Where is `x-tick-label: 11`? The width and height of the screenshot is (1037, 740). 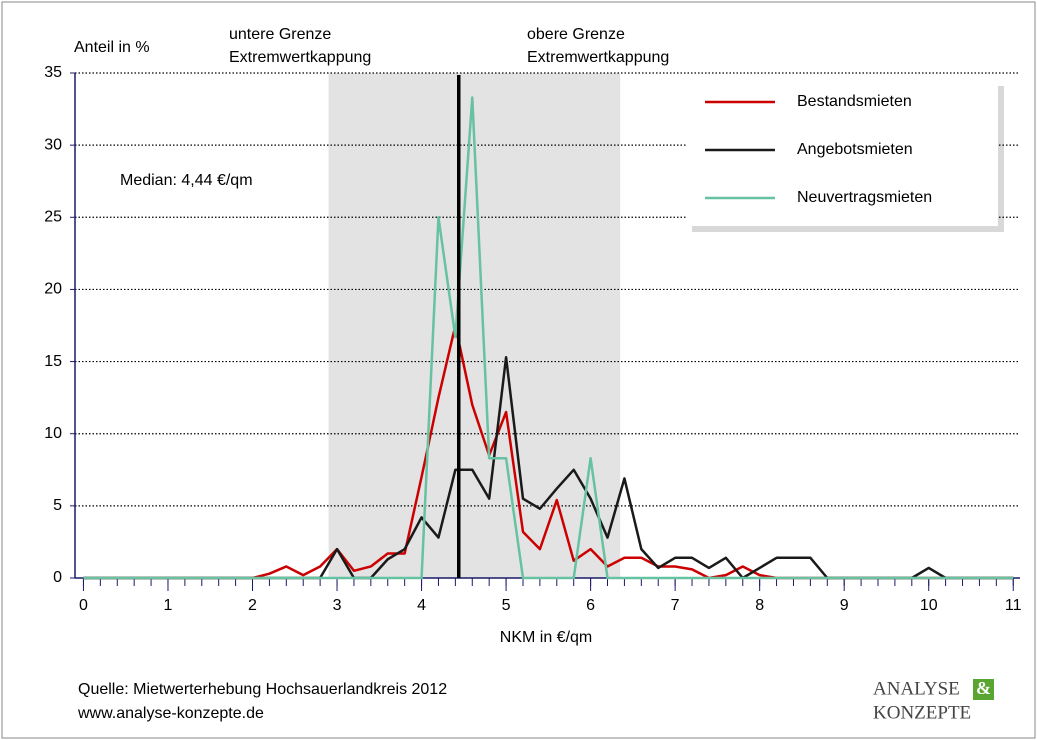
x-tick-label: 11 is located at coordinates (1013, 605).